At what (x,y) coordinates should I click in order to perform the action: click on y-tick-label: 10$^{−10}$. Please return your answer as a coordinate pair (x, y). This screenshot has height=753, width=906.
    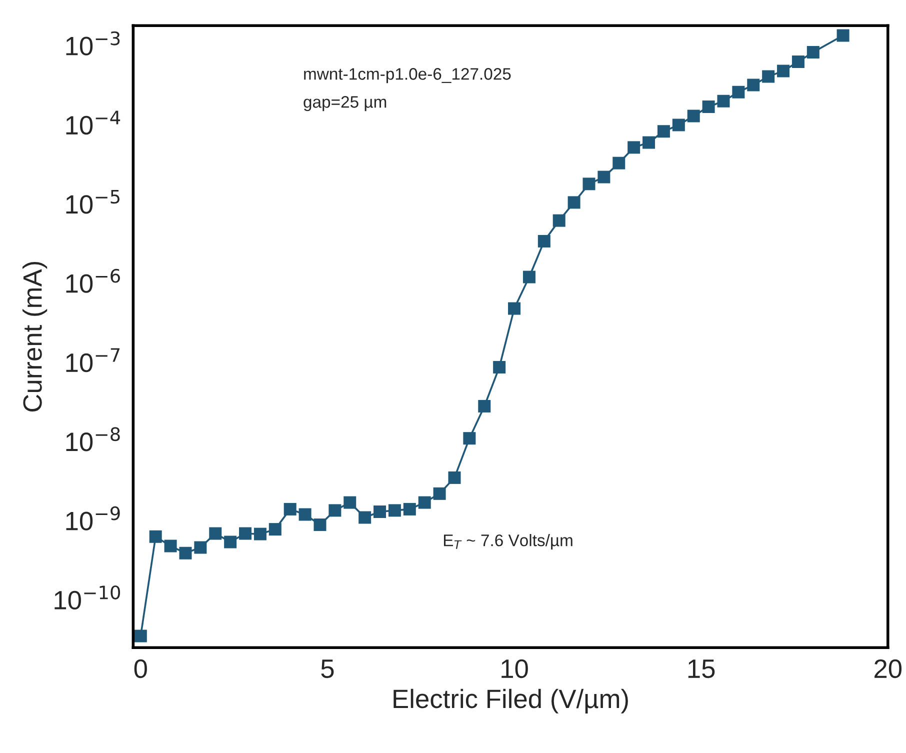
    Looking at the image, I should click on (87, 597).